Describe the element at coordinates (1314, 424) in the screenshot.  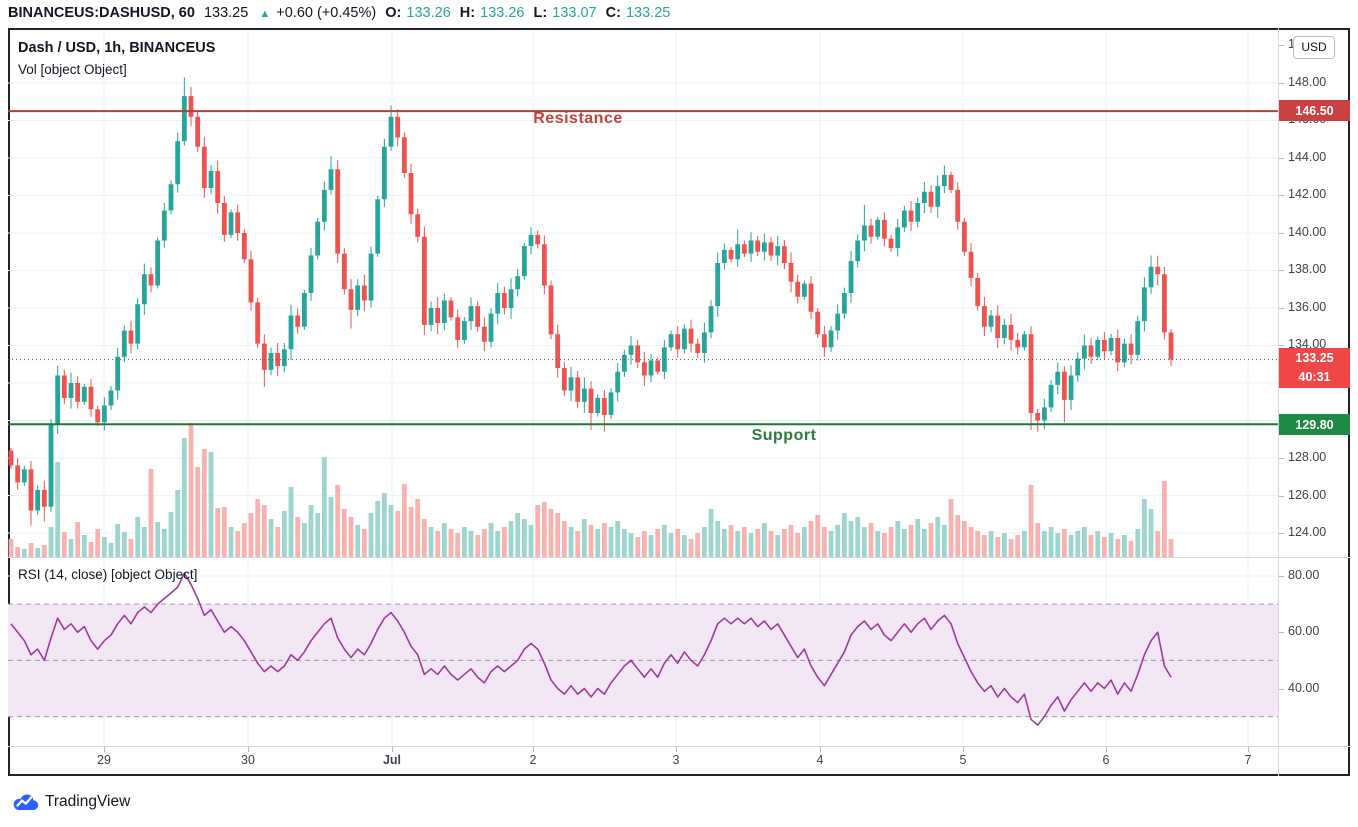
I see `support-price-badge: 129.80` at that location.